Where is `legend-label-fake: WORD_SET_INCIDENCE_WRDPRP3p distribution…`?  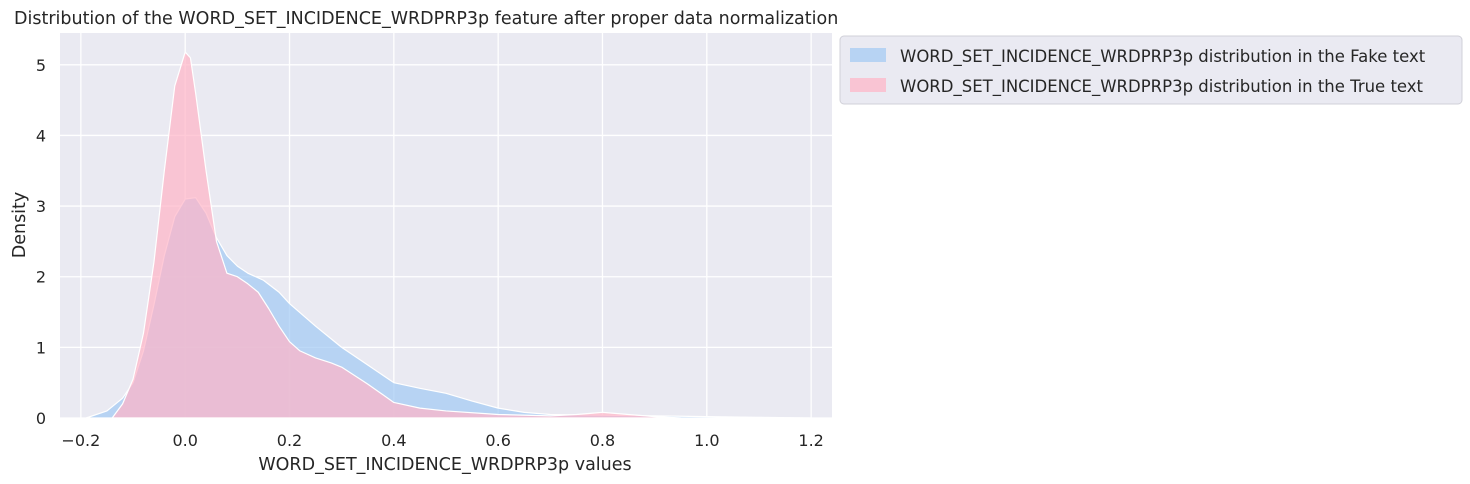 legend-label-fake: WORD_SET_INCIDENCE_WRDPRP3p distribution… is located at coordinates (1163, 57).